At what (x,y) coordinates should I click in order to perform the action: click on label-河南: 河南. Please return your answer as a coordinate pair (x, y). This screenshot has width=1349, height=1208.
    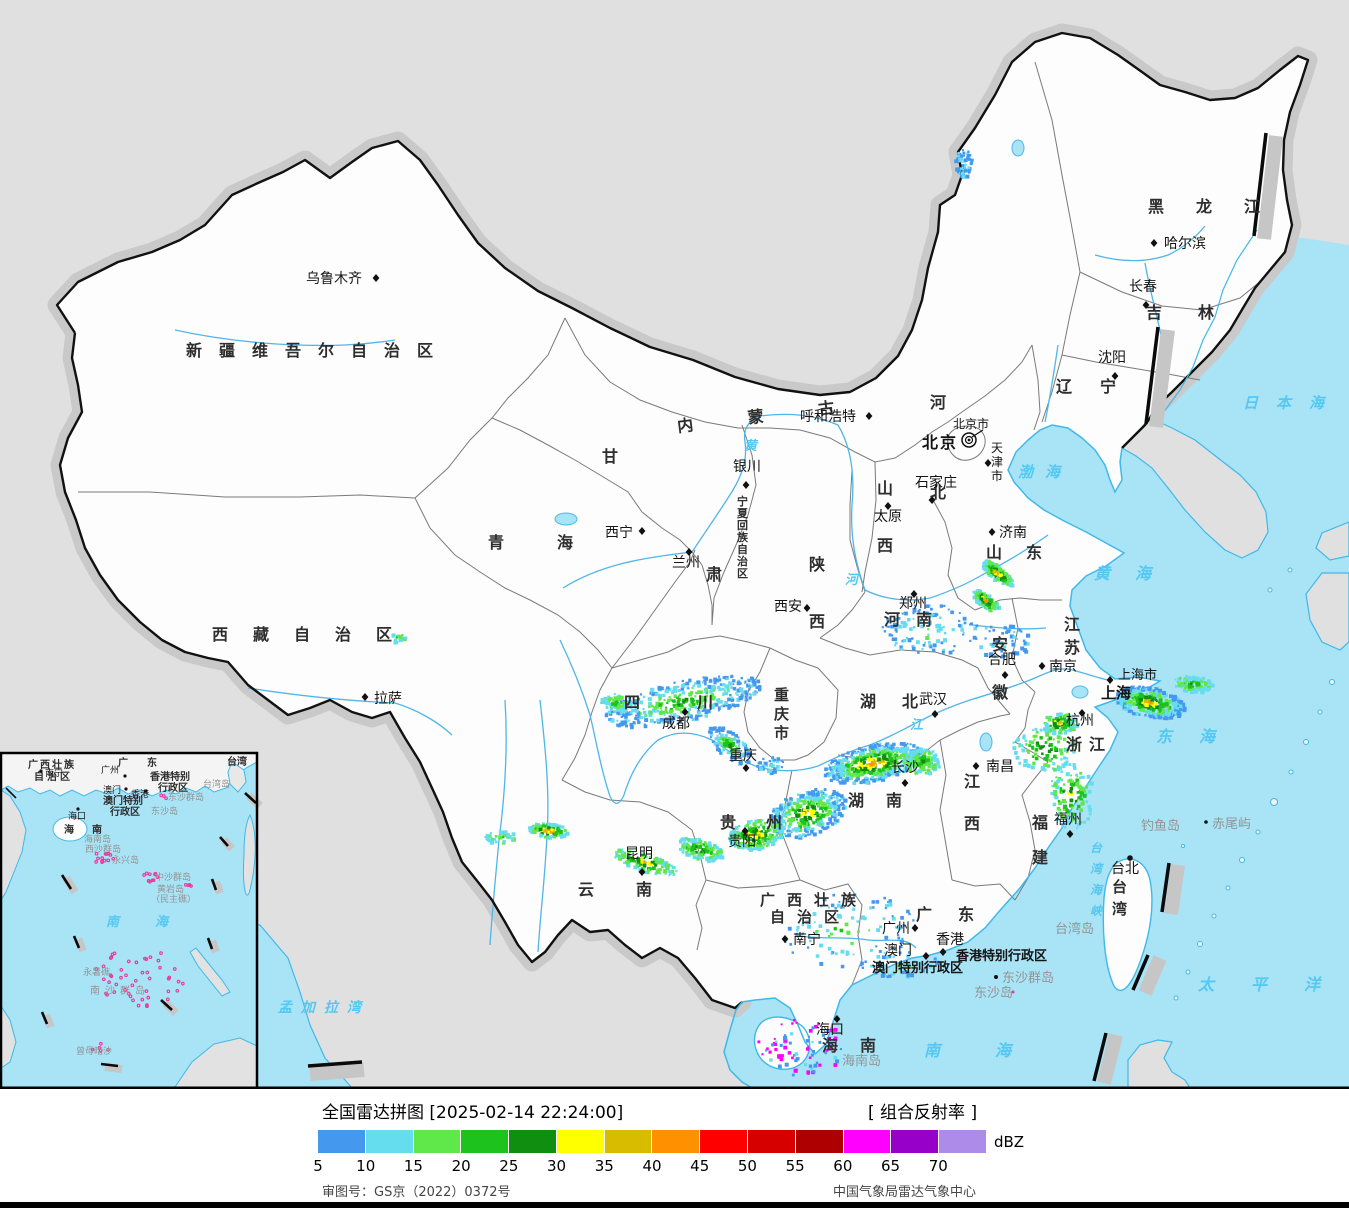
    Looking at the image, I should click on (916, 619).